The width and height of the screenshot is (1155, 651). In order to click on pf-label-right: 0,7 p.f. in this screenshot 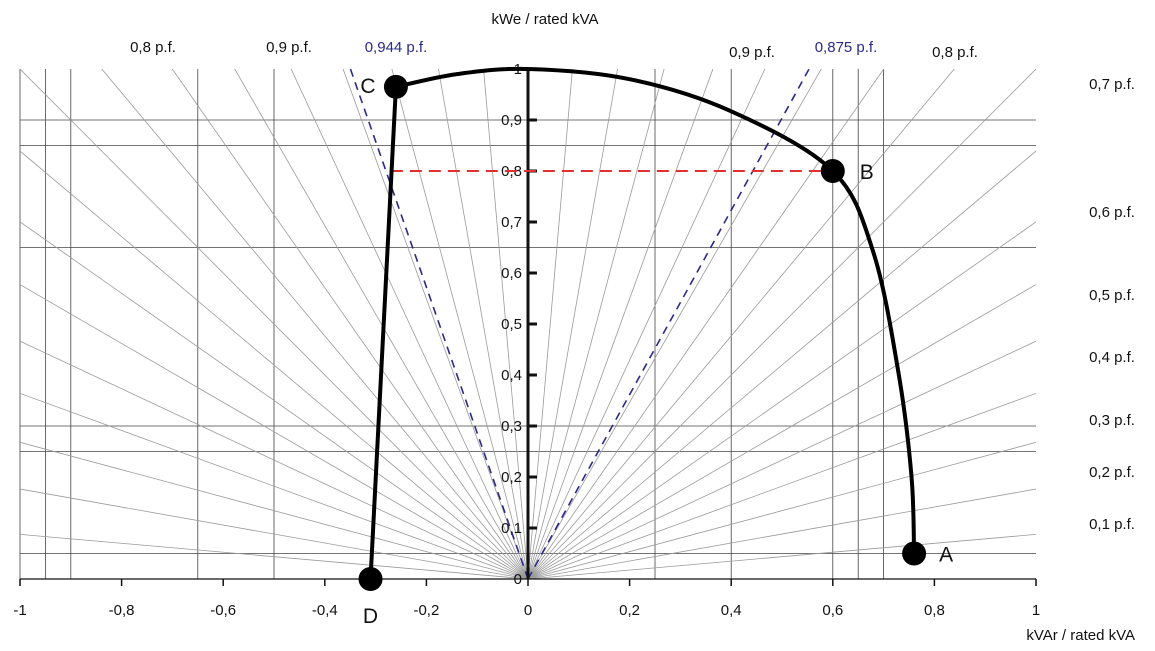, I will do `click(1112, 84)`.